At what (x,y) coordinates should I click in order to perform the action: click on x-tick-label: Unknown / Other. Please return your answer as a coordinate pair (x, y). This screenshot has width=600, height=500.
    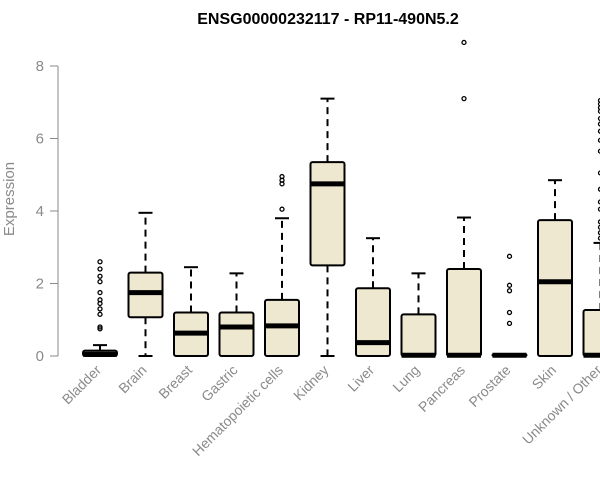
    Looking at the image, I should click on (559, 405).